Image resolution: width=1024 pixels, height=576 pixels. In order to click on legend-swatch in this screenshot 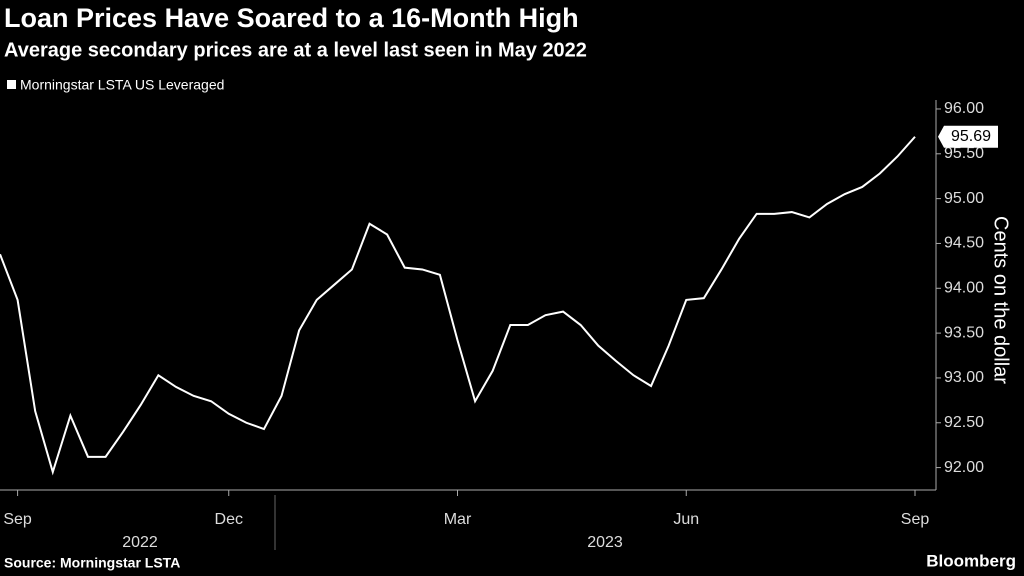, I will do `click(11, 84)`.